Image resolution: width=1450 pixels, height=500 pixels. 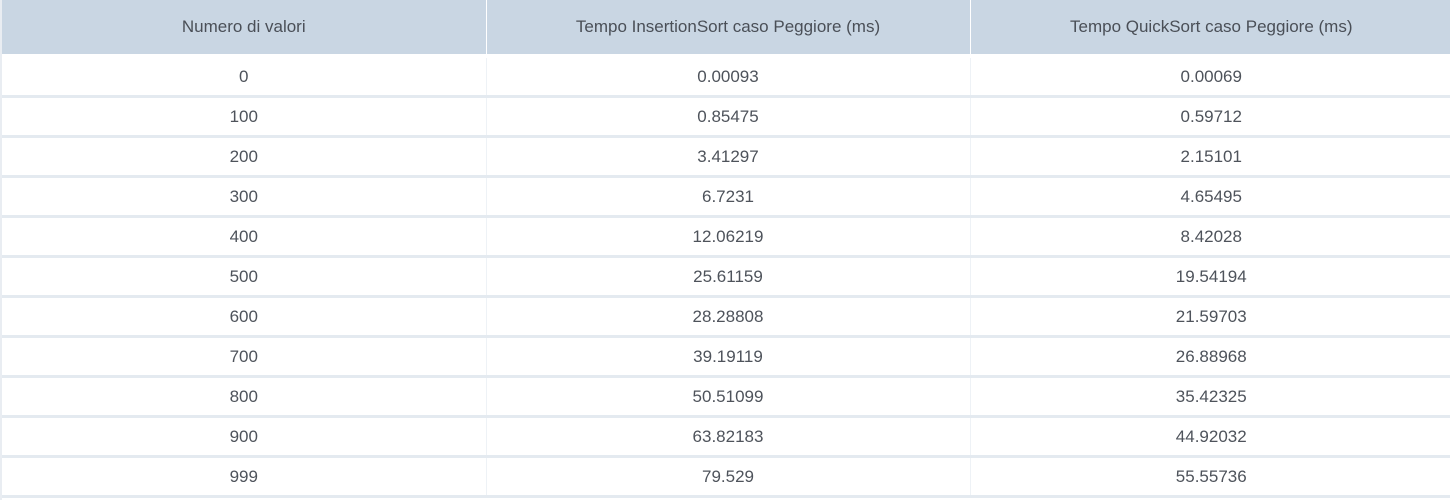 I want to click on table-row: 400 12.06219 8.42028, so click(x=726, y=237).